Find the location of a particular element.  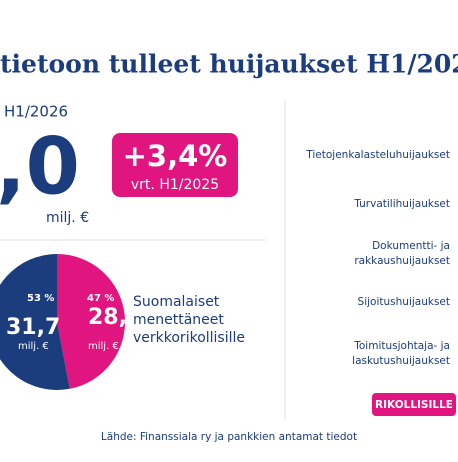

total-value: ,0 is located at coordinates (40, 167).